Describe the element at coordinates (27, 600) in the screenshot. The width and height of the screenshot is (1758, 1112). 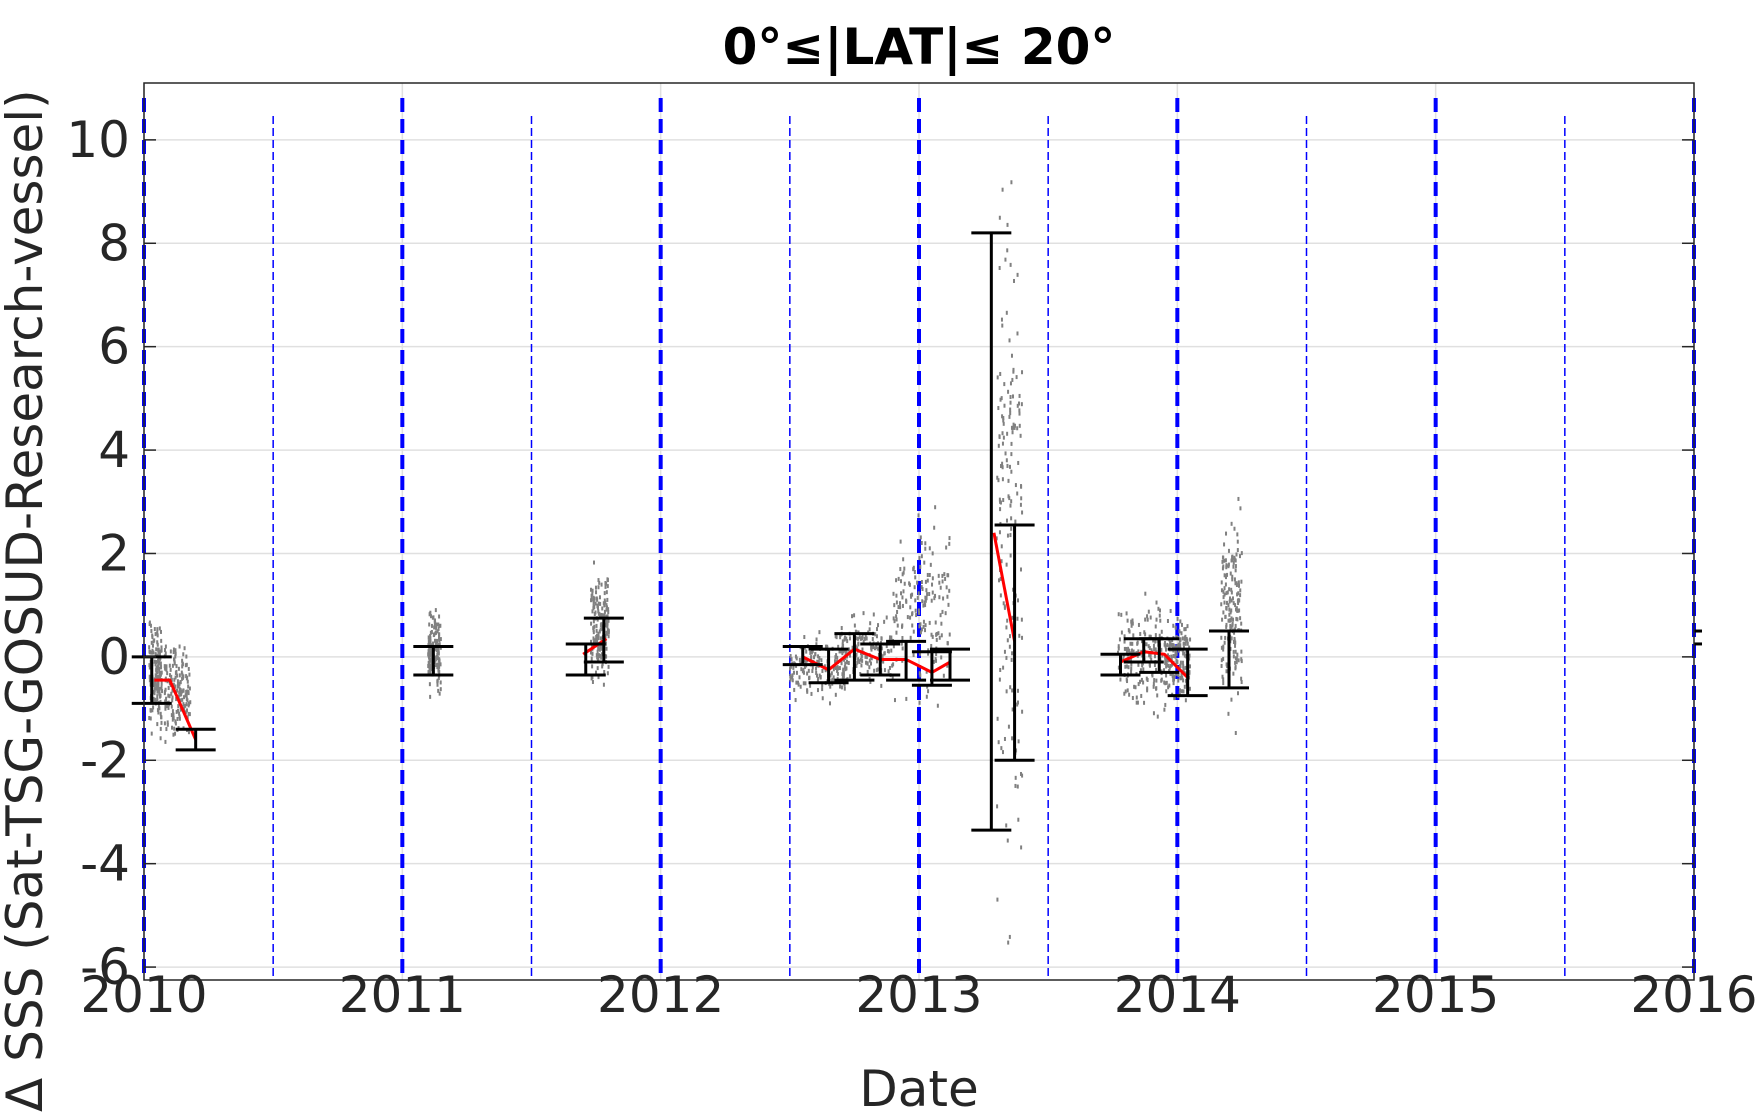
I see `y-axis-label: Δ SSS (Sat-TSG-GOSUD-Research-vessel)` at that location.